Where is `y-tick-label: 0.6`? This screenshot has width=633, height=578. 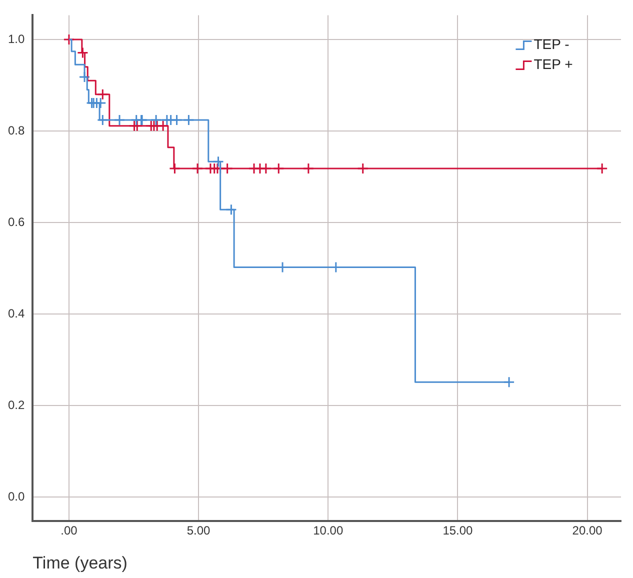
y-tick-label: 0.6 is located at coordinates (16, 221).